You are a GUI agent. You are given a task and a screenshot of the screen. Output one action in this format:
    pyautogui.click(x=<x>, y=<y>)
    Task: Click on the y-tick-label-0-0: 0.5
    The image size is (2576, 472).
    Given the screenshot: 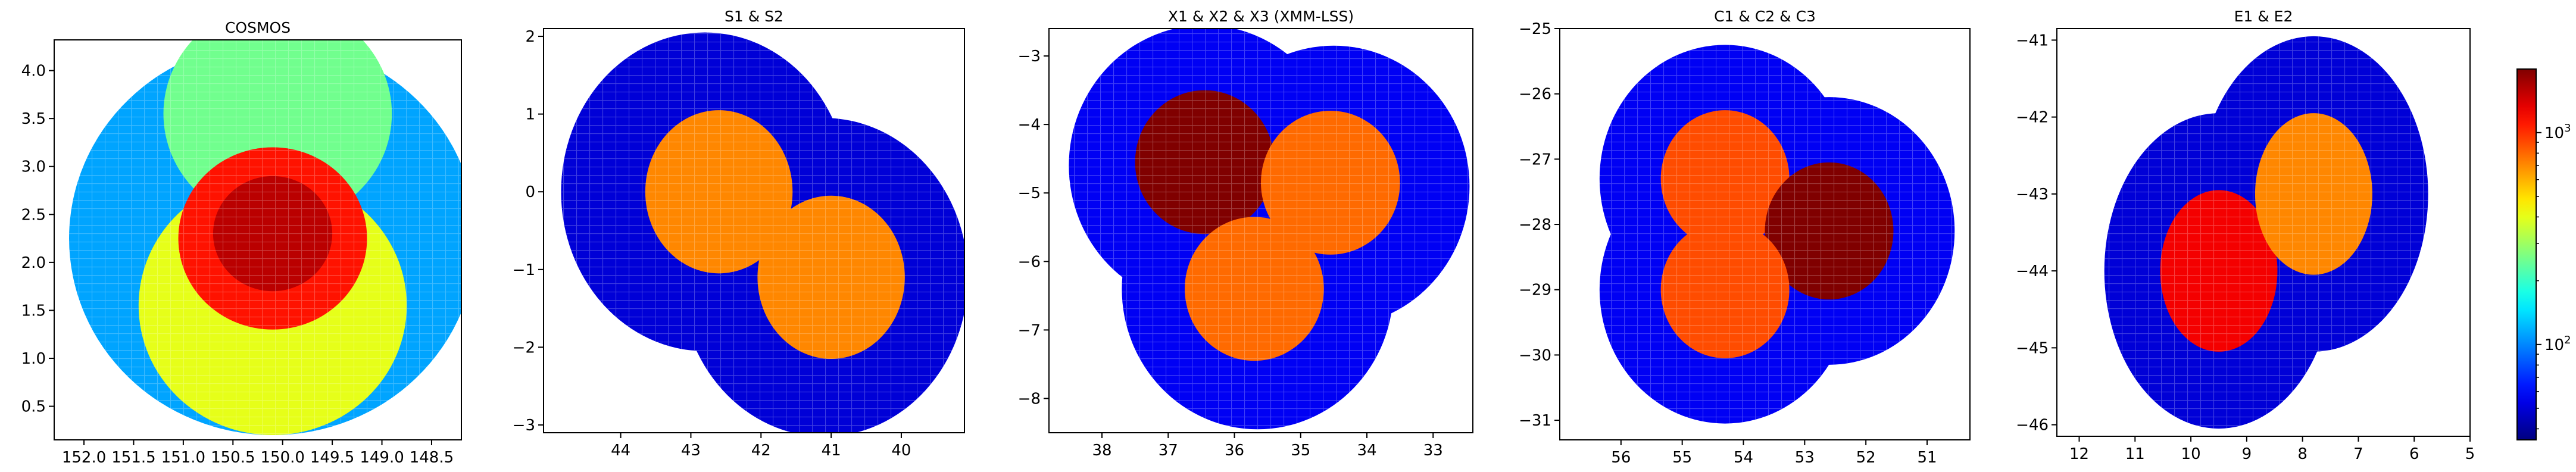 What is the action you would take?
    pyautogui.click(x=33, y=407)
    